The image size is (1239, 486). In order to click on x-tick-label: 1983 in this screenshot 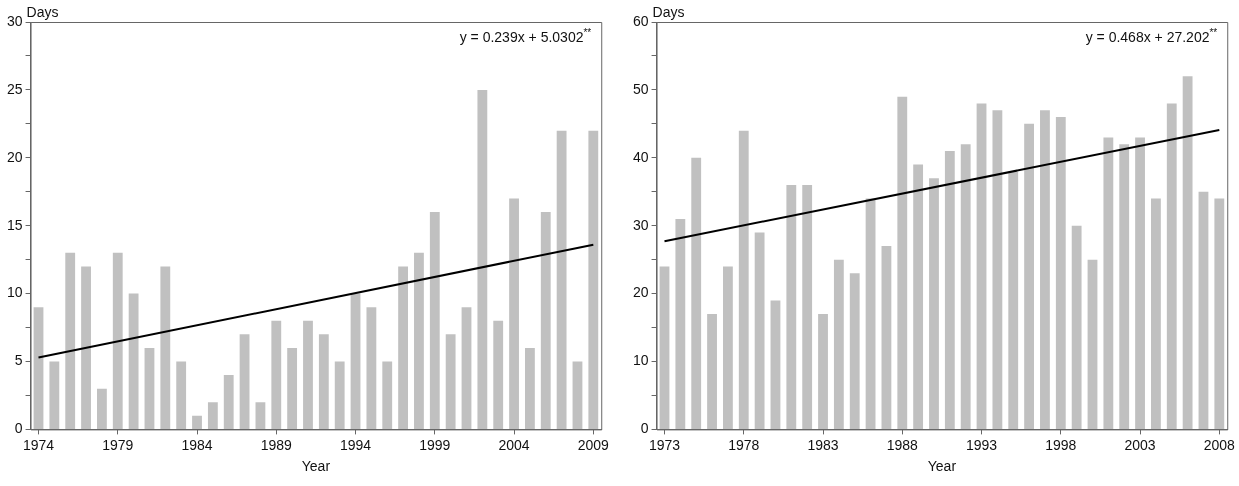, I will do `click(823, 444)`.